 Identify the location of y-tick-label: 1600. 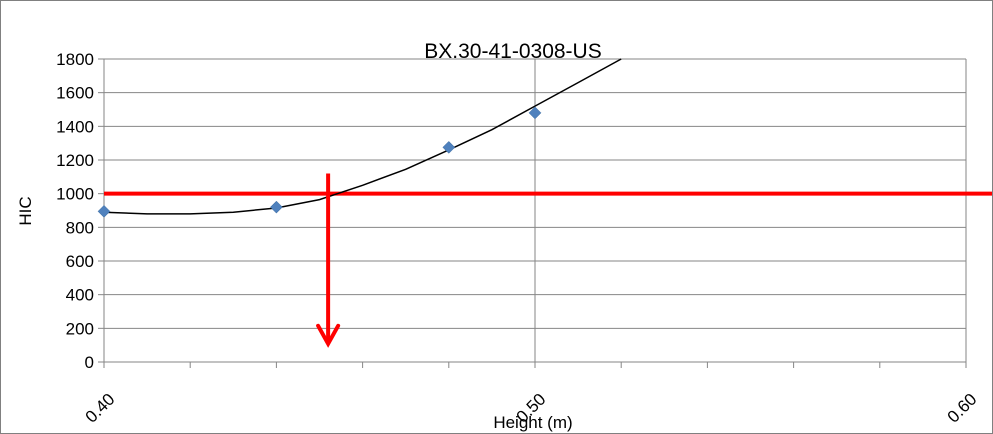
(75, 93).